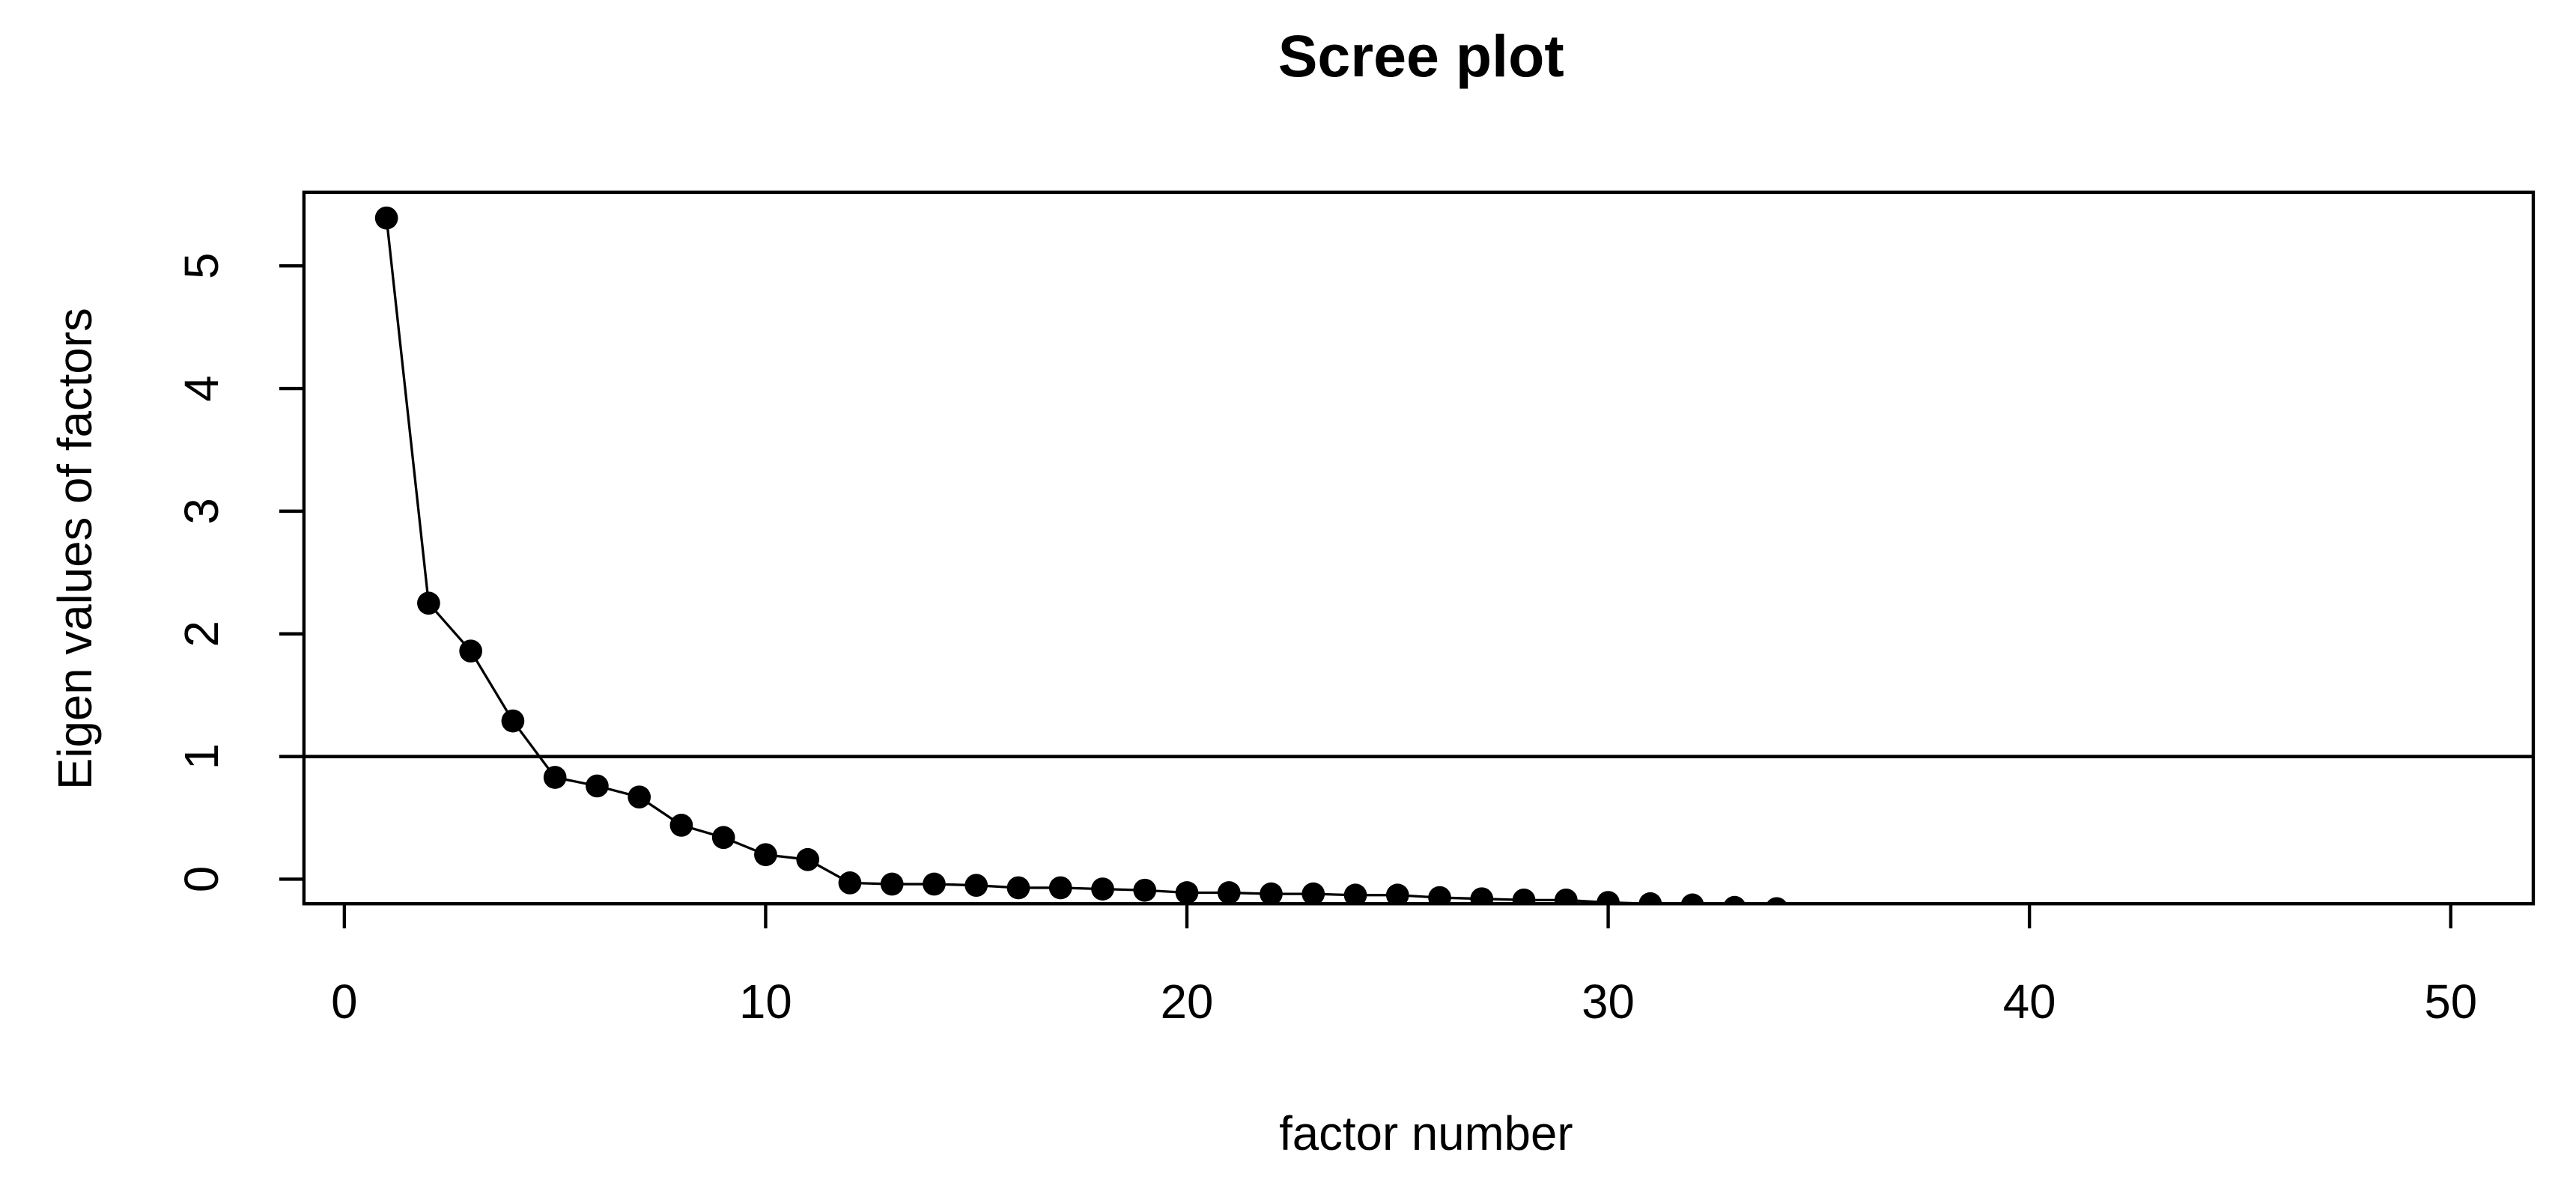  I want to click on x-tick-label: 0, so click(344, 1002).